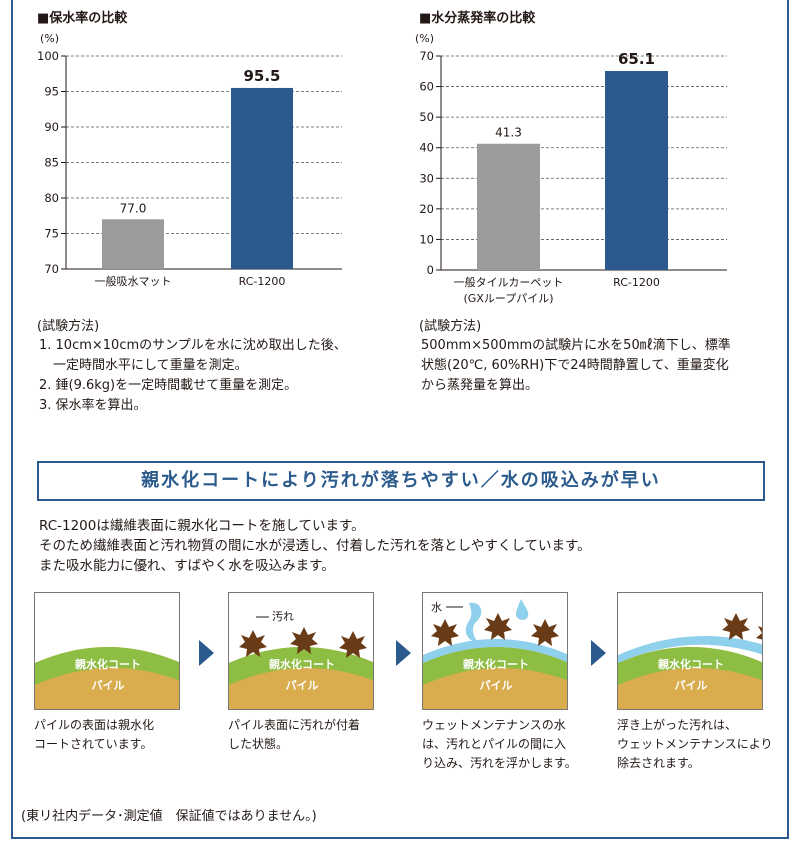 This screenshot has height=851, width=800. Describe the element at coordinates (51, 127) in the screenshot. I see `y-tick-label: 90` at that location.